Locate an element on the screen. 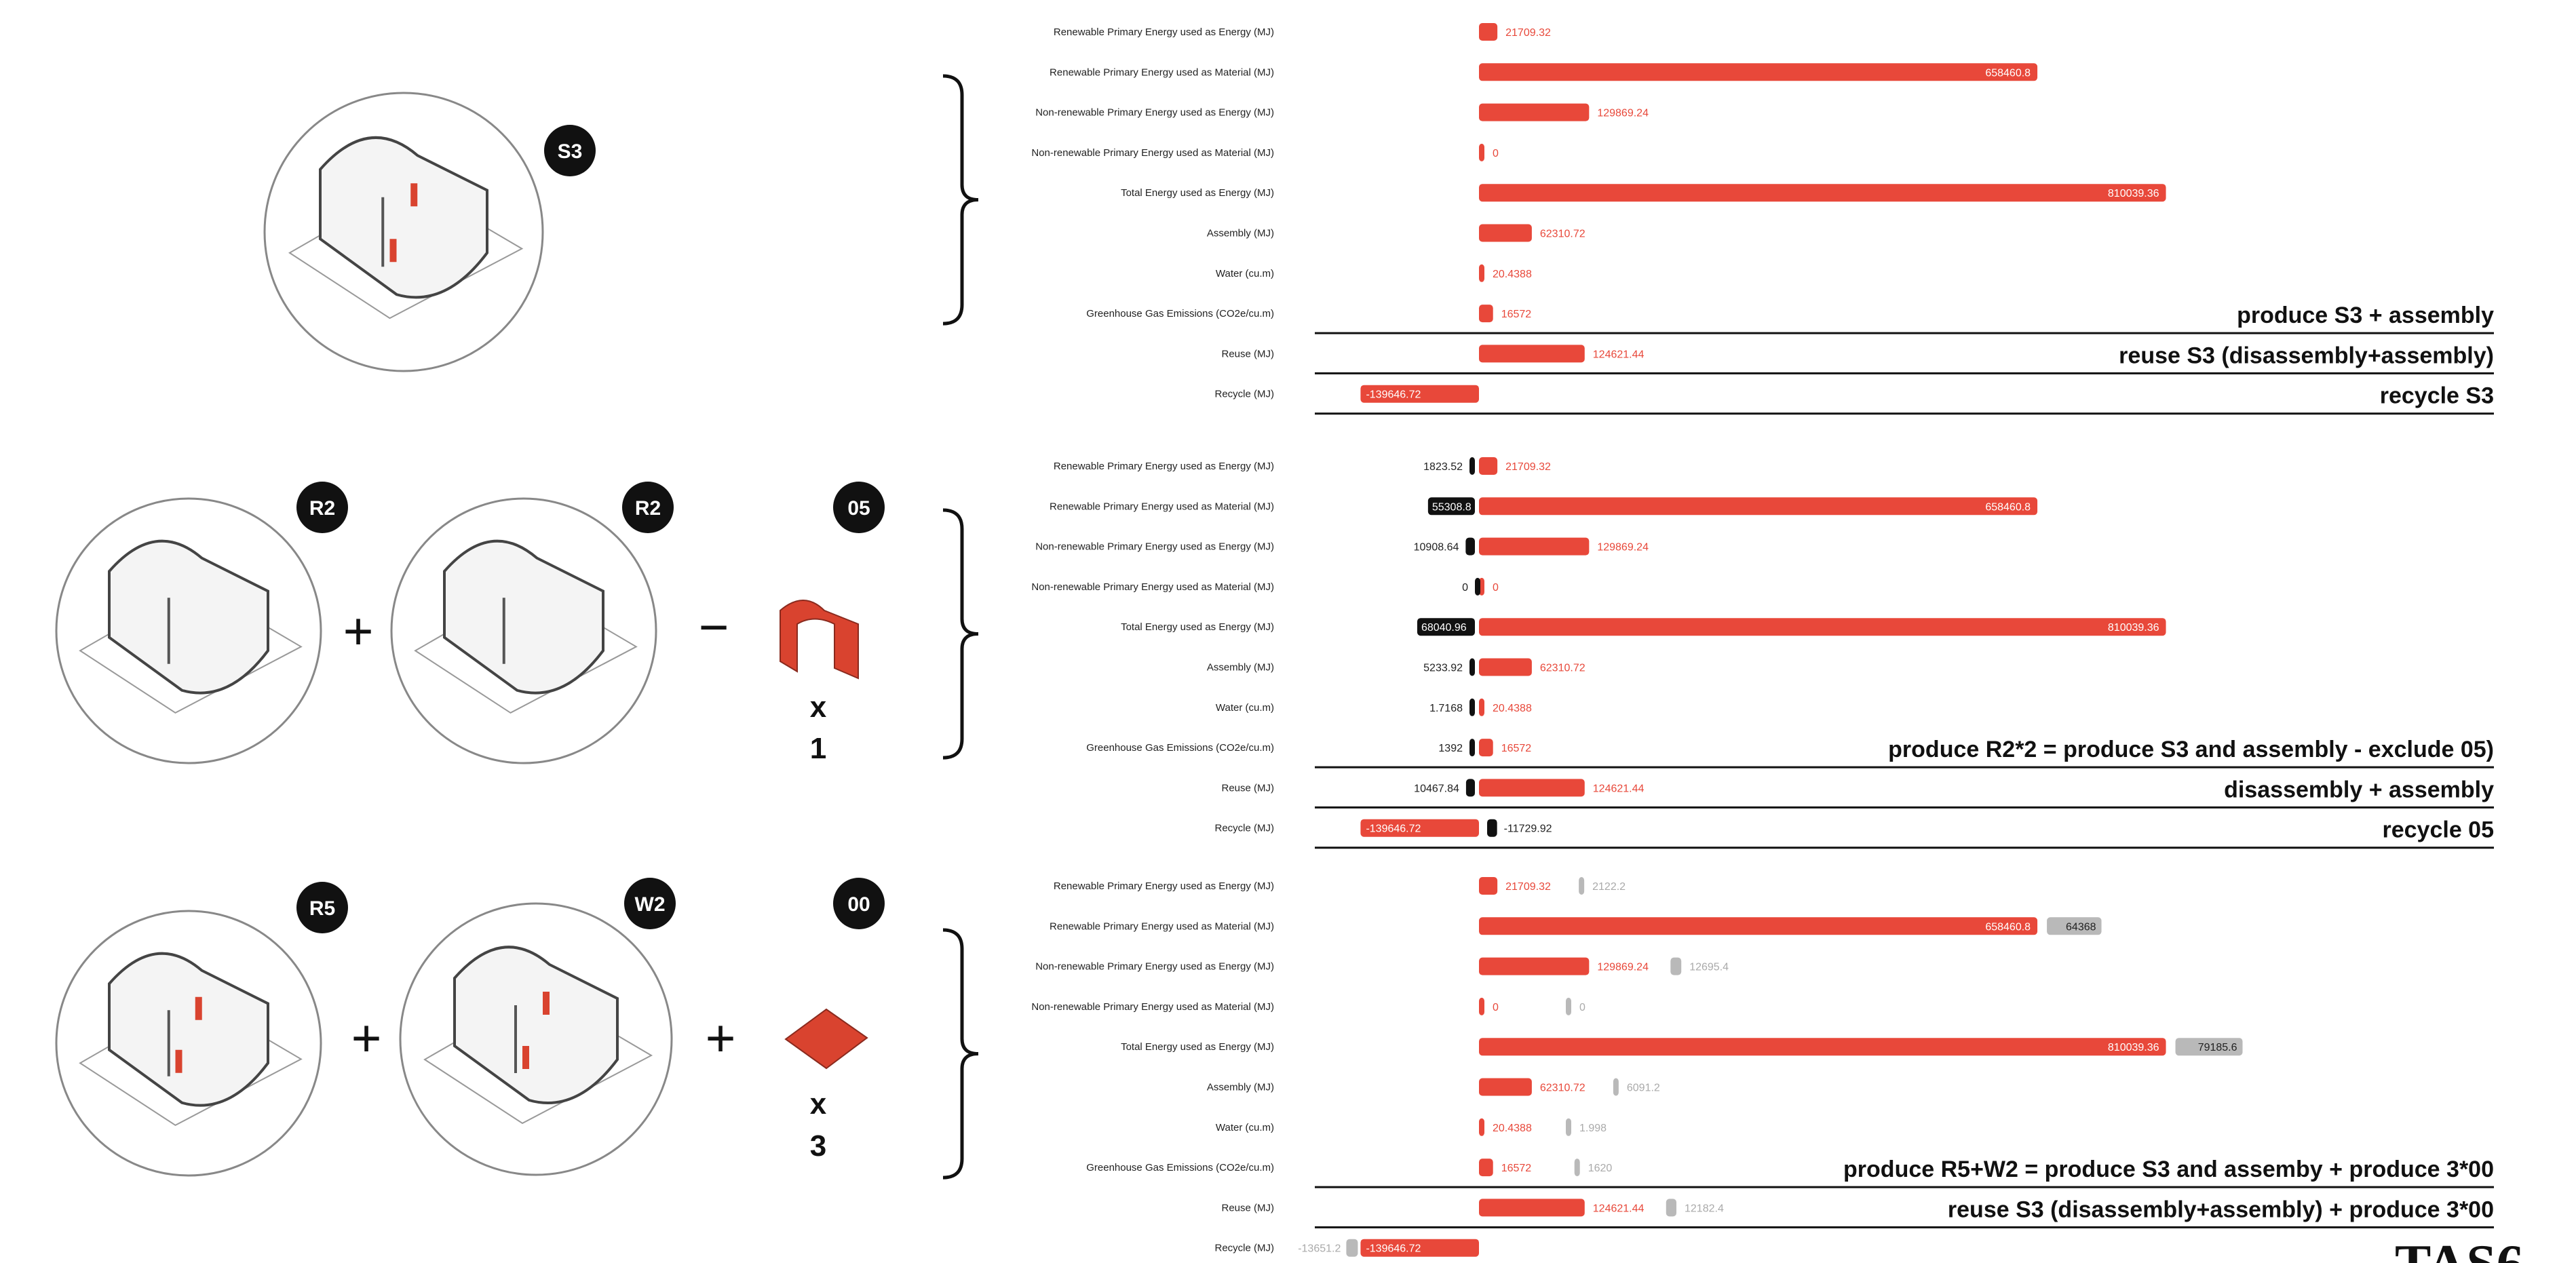  alt-label: 10908.64 is located at coordinates (1436, 547).